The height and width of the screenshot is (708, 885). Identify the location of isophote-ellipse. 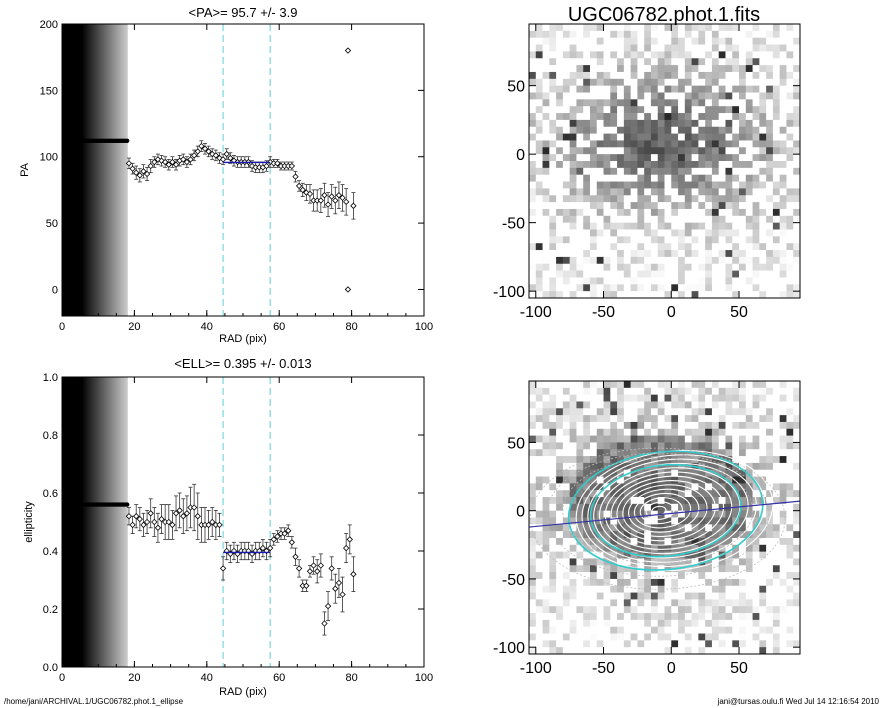
(673, 511).